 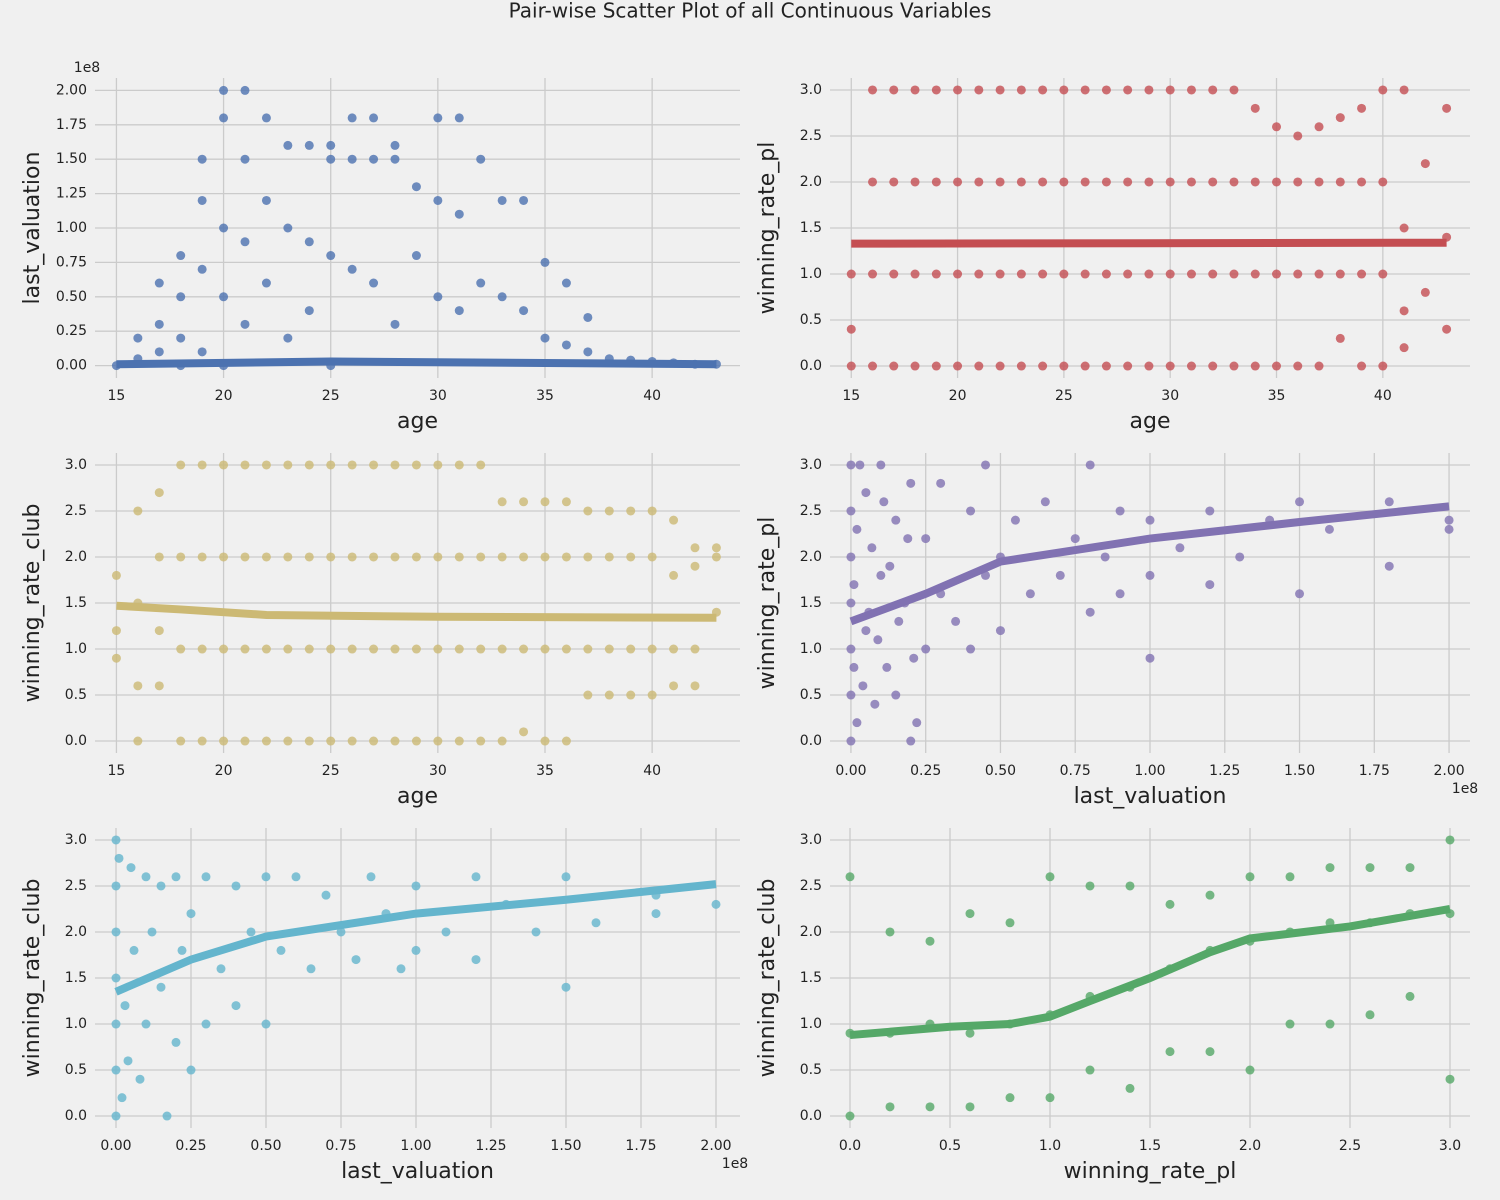 What do you see at coordinates (850, 771) in the screenshot?
I see `x-tick-label: 0.00` at bounding box center [850, 771].